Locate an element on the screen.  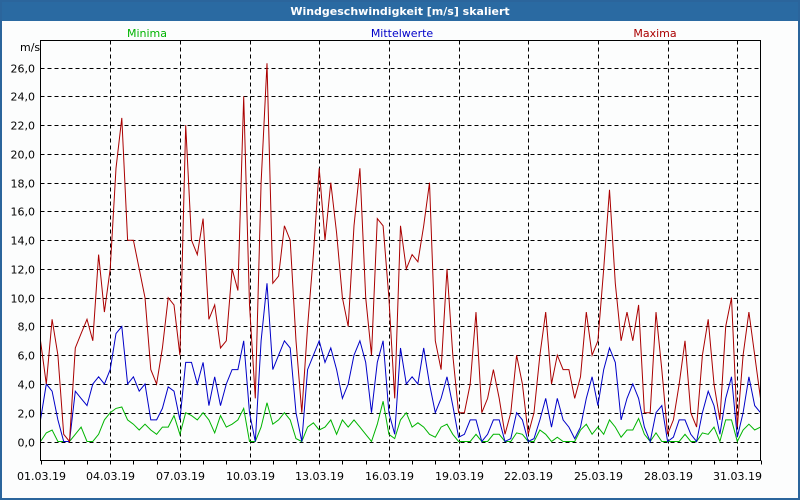
x-tick-label: 28.03.19 is located at coordinates (668, 476).